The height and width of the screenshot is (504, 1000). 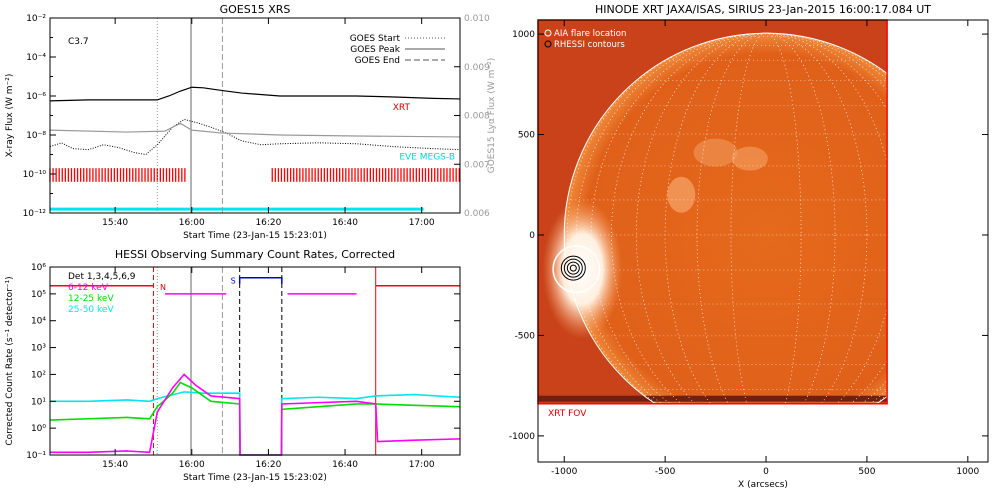 What do you see at coordinates (375, 39) in the screenshot?
I see `goes-legend-label: GOES Start` at bounding box center [375, 39].